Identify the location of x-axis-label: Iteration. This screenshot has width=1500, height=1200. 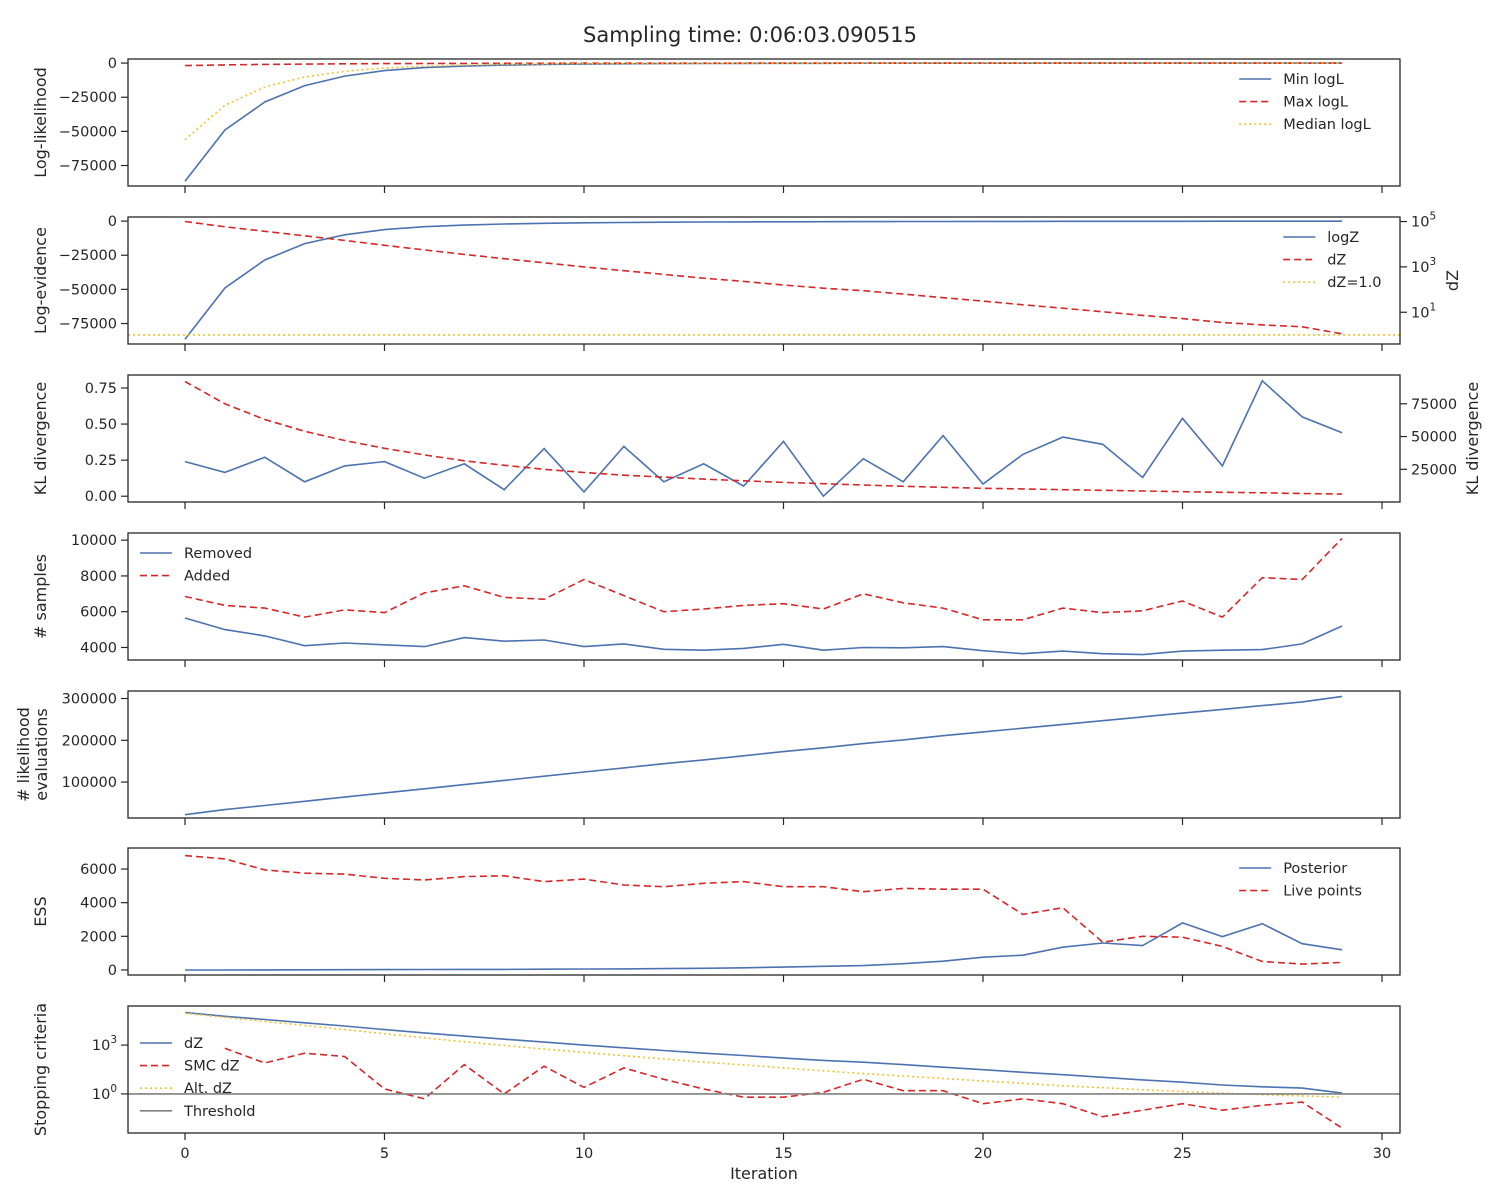
(764, 1173).